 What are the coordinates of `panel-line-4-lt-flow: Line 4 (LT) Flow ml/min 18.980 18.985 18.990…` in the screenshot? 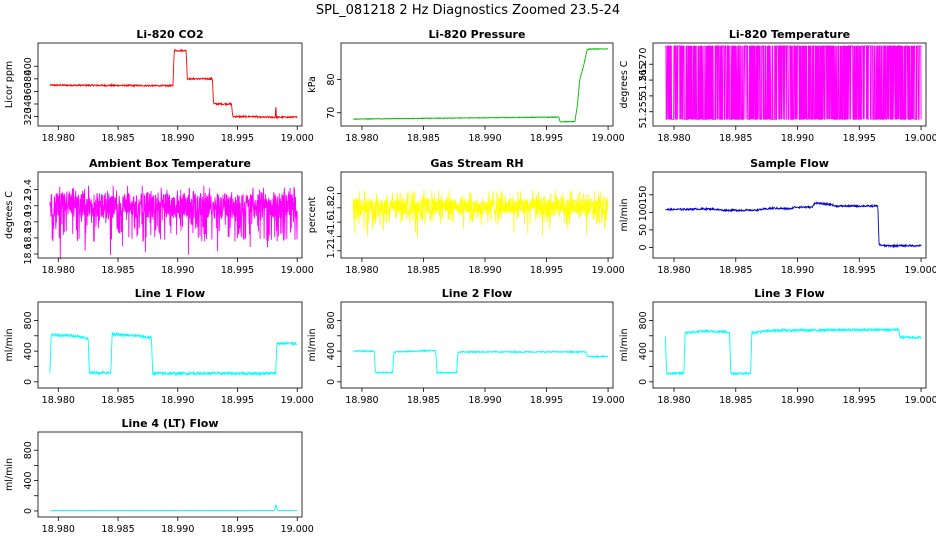 It's located at (159, 476).